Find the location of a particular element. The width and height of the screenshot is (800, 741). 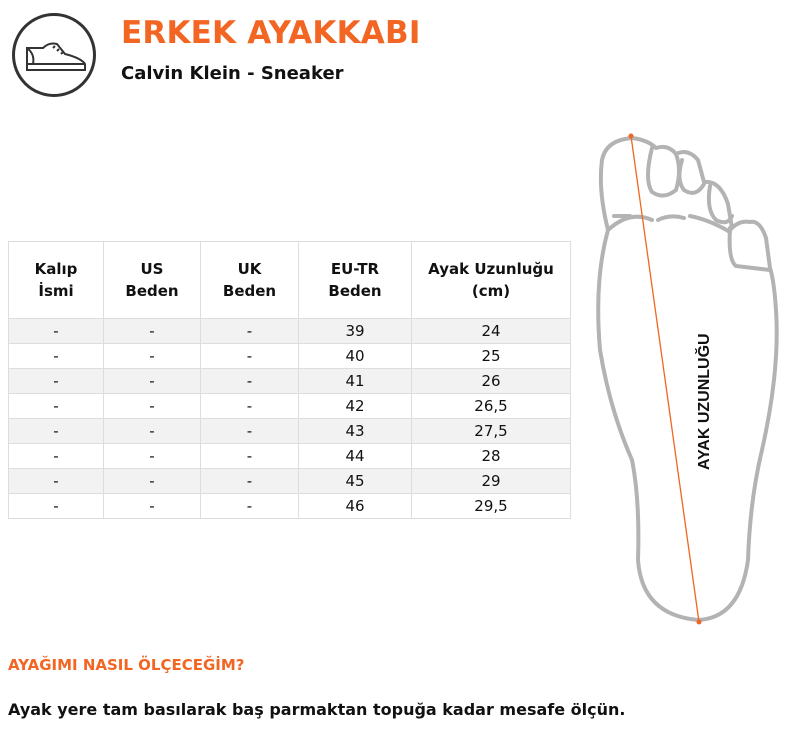

measure-line is located at coordinates (665, 379).